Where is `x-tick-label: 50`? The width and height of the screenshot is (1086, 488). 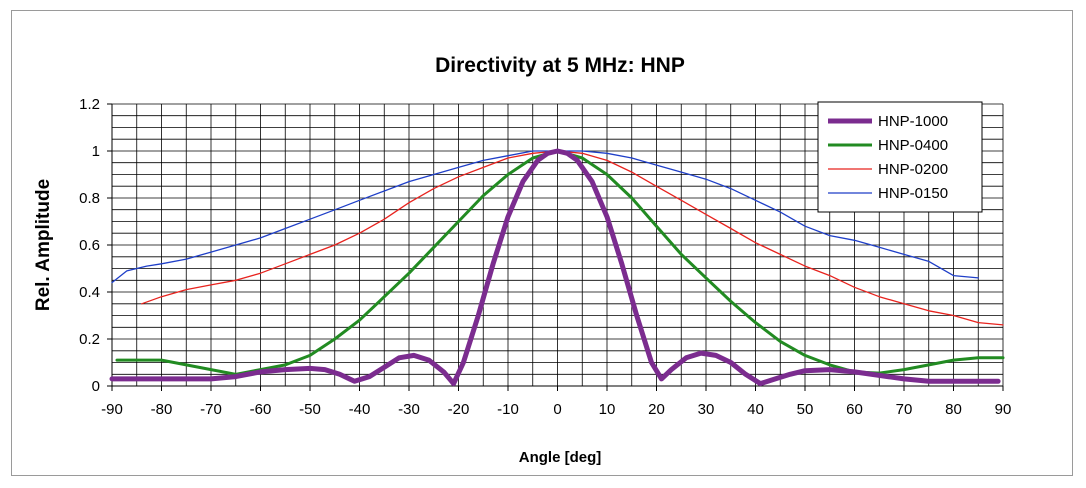
x-tick-label: 50 is located at coordinates (805, 409).